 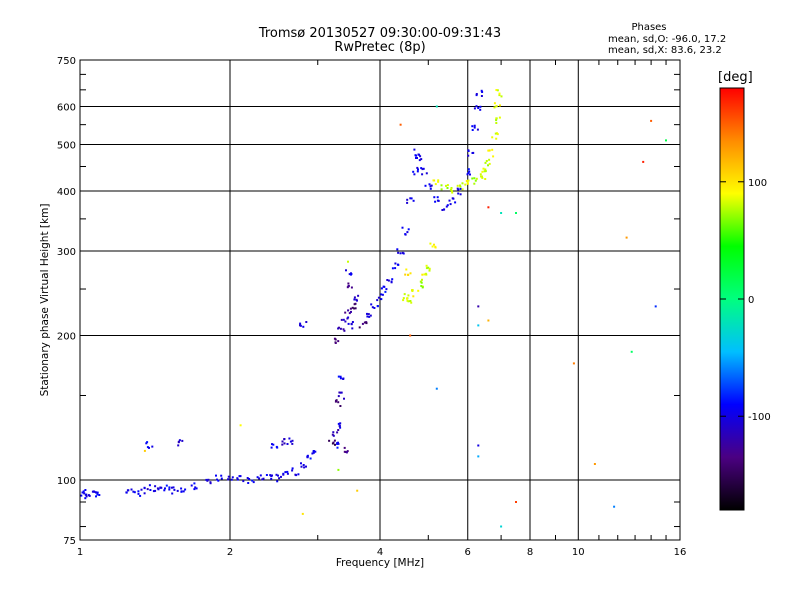 What do you see at coordinates (380, 552) in the screenshot?
I see `x-tick-label: 4` at bounding box center [380, 552].